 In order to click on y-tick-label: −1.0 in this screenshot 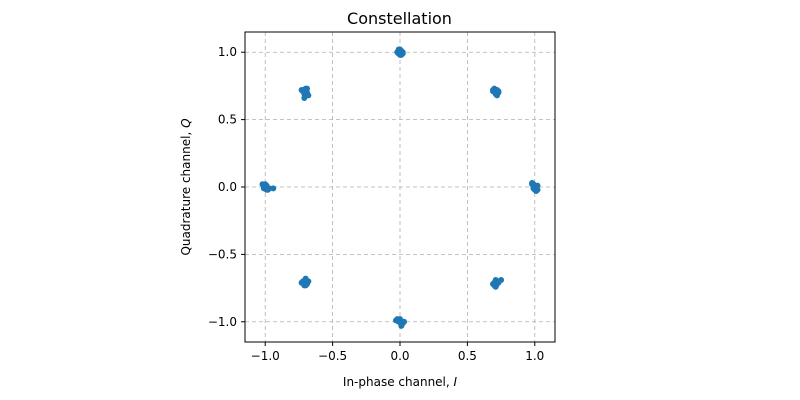, I will do `click(222, 322)`.